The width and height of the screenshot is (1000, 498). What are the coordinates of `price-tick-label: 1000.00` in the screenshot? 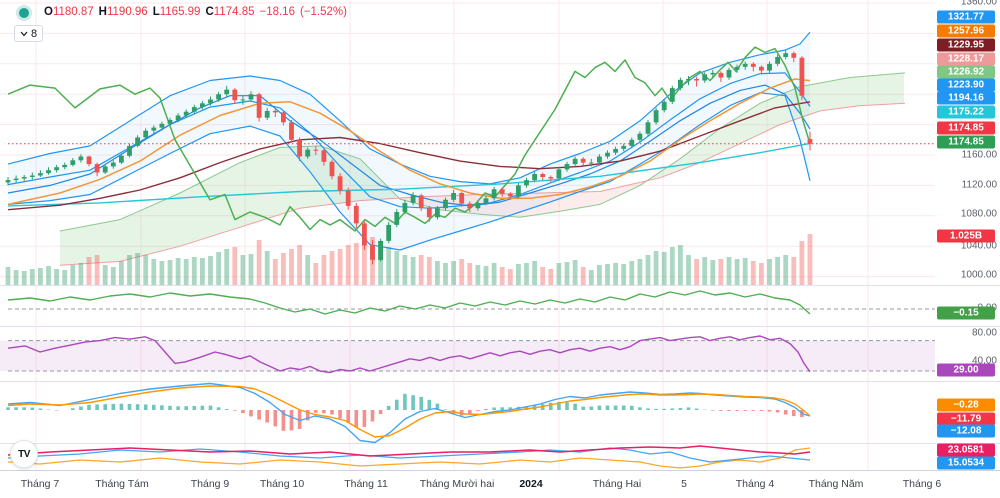 It's located at (978, 275).